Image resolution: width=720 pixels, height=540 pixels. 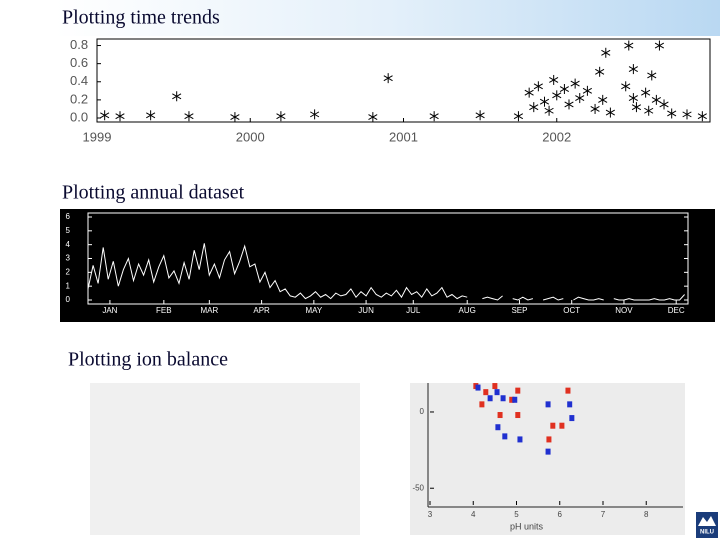 What do you see at coordinates (707, 533) in the screenshot?
I see `logo-text: NILU` at bounding box center [707, 533].